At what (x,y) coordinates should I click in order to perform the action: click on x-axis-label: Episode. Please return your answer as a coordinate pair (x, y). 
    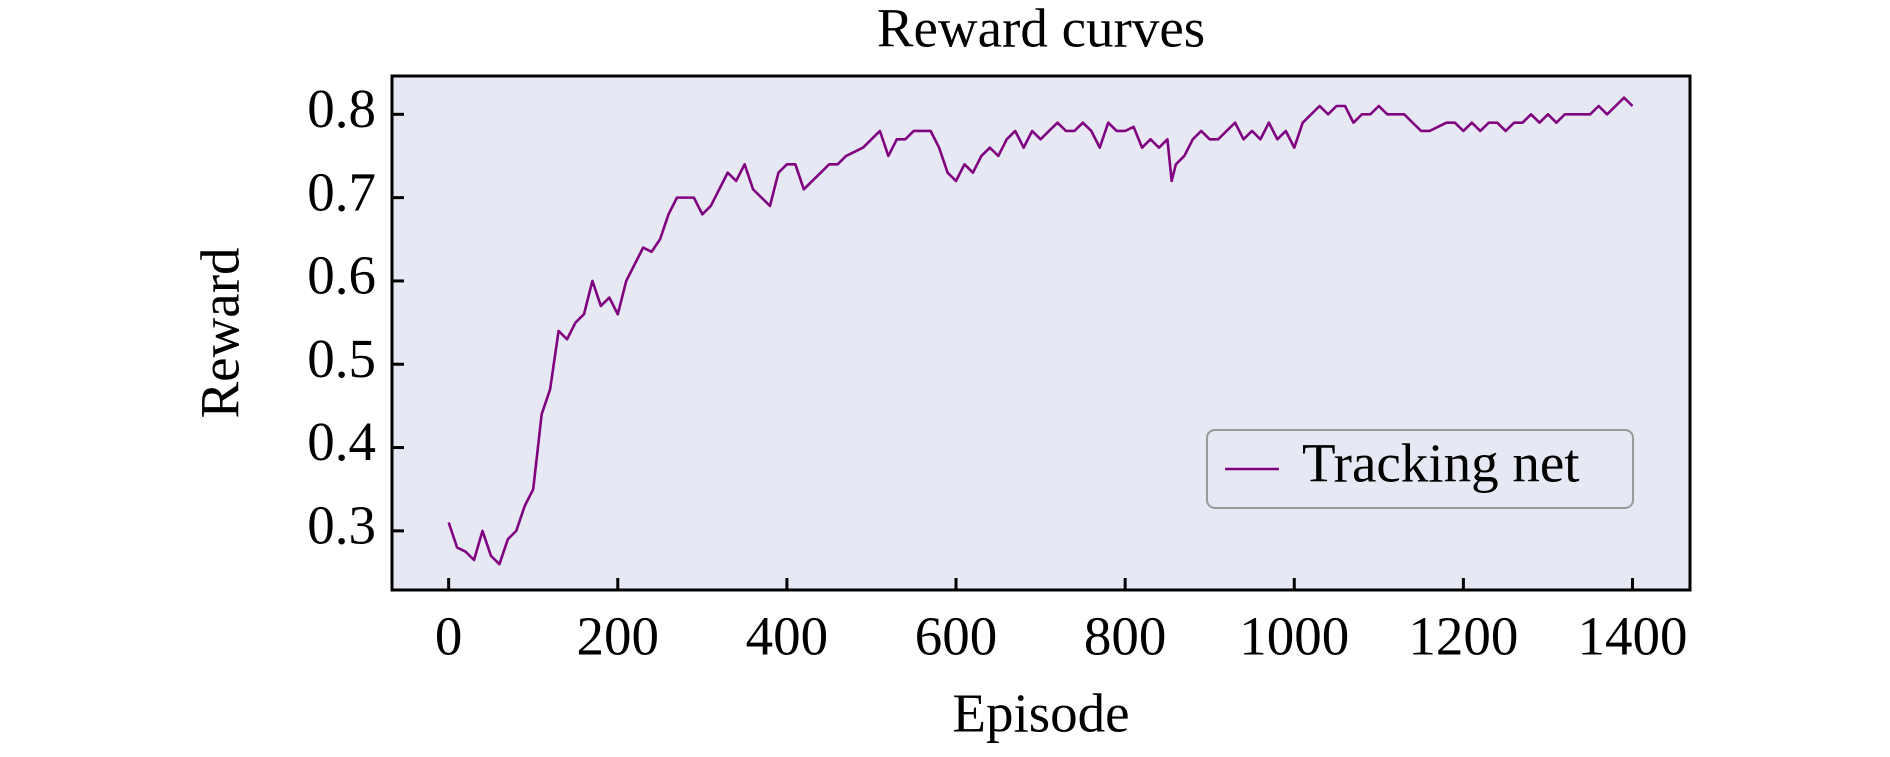
    Looking at the image, I should click on (1040, 713).